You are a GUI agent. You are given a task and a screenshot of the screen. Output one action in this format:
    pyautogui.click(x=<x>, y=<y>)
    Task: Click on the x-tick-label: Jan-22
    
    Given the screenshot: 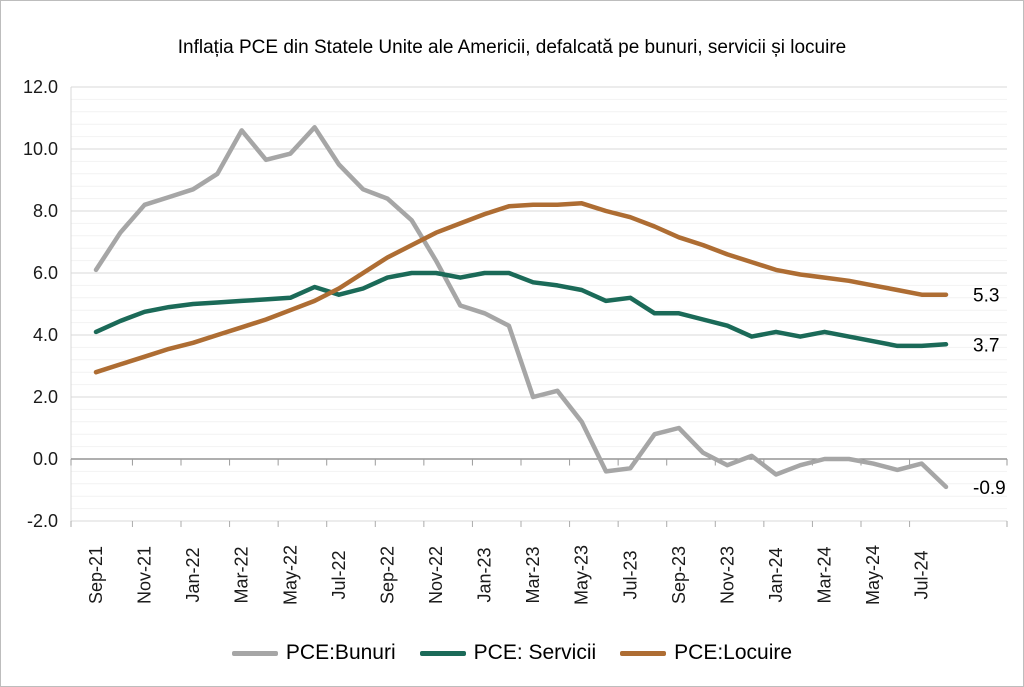 What is the action you would take?
    pyautogui.click(x=193, y=574)
    